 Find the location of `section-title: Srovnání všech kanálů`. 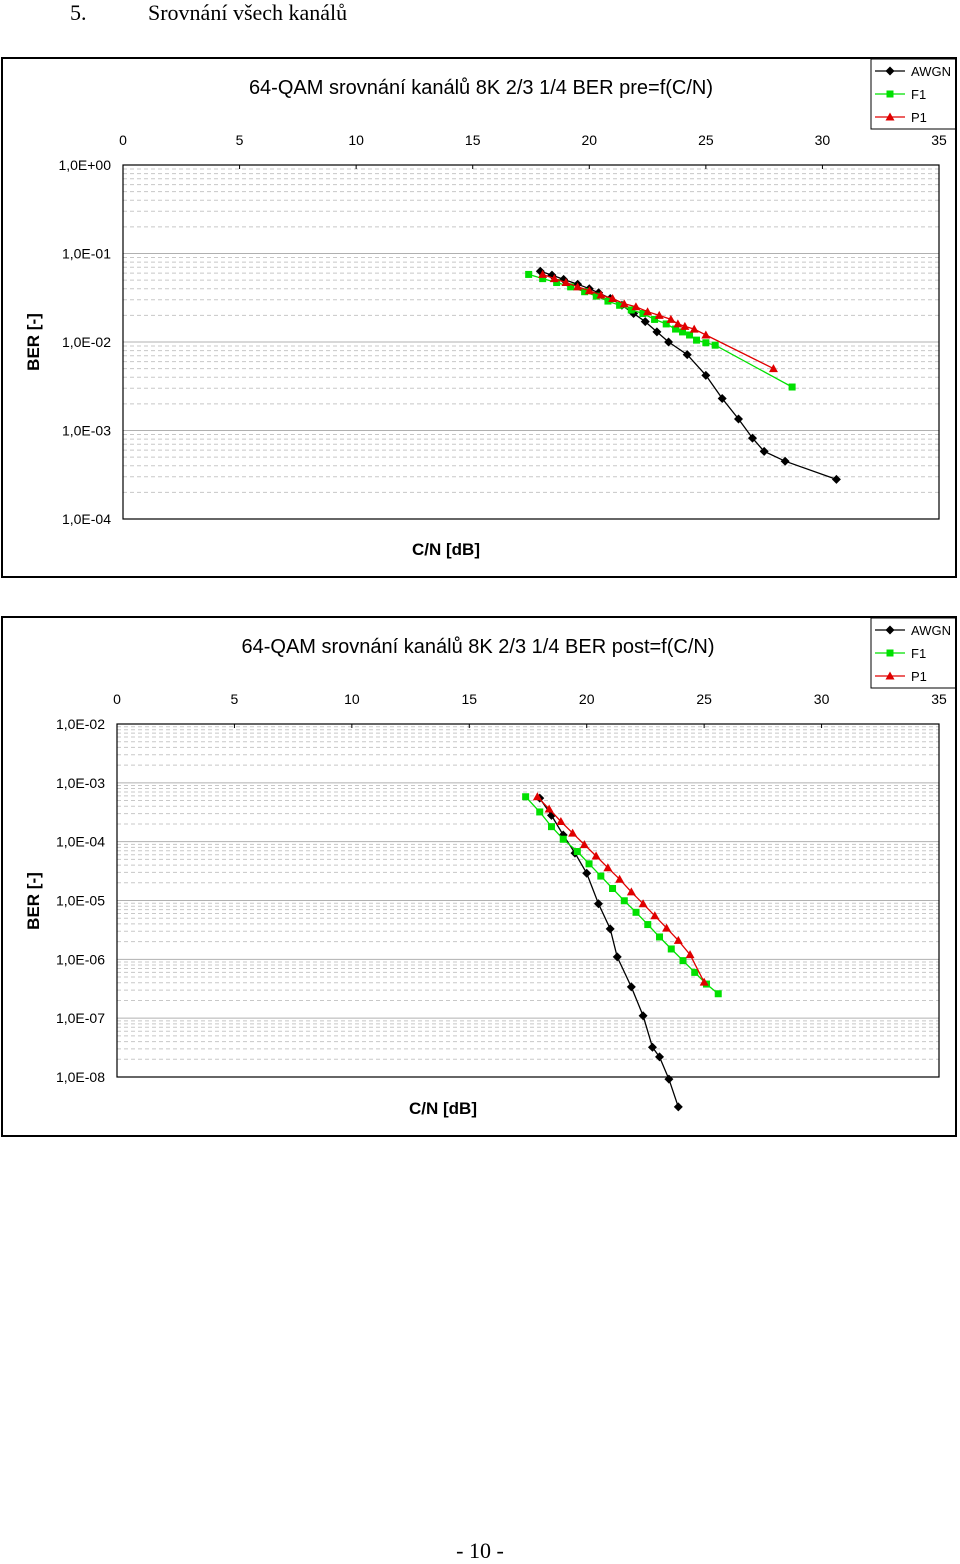

section-title: Srovnání všech kanálů is located at coordinates (248, 12).